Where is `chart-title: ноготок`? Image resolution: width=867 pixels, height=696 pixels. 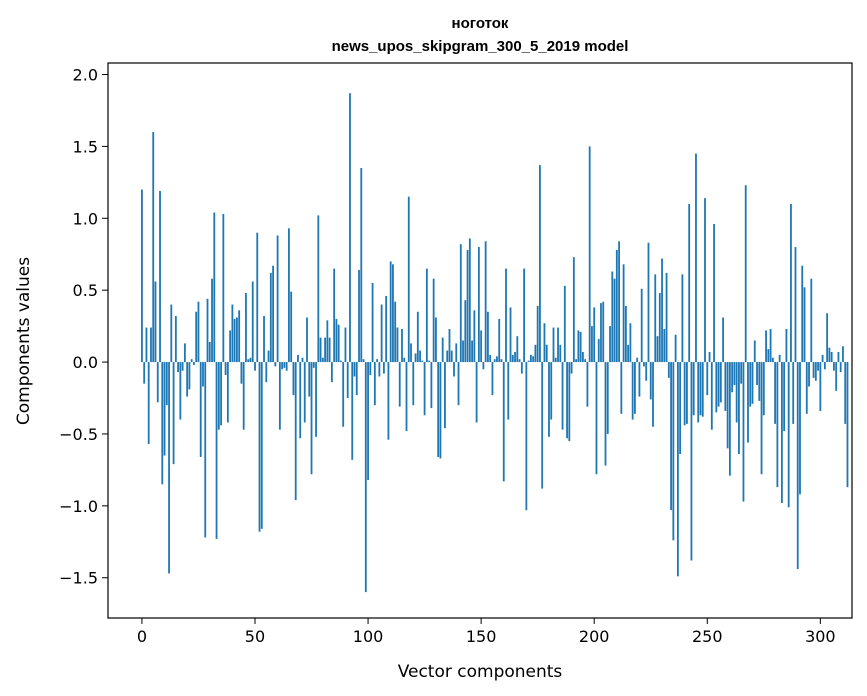
chart-title: ноготок is located at coordinates (480, 23).